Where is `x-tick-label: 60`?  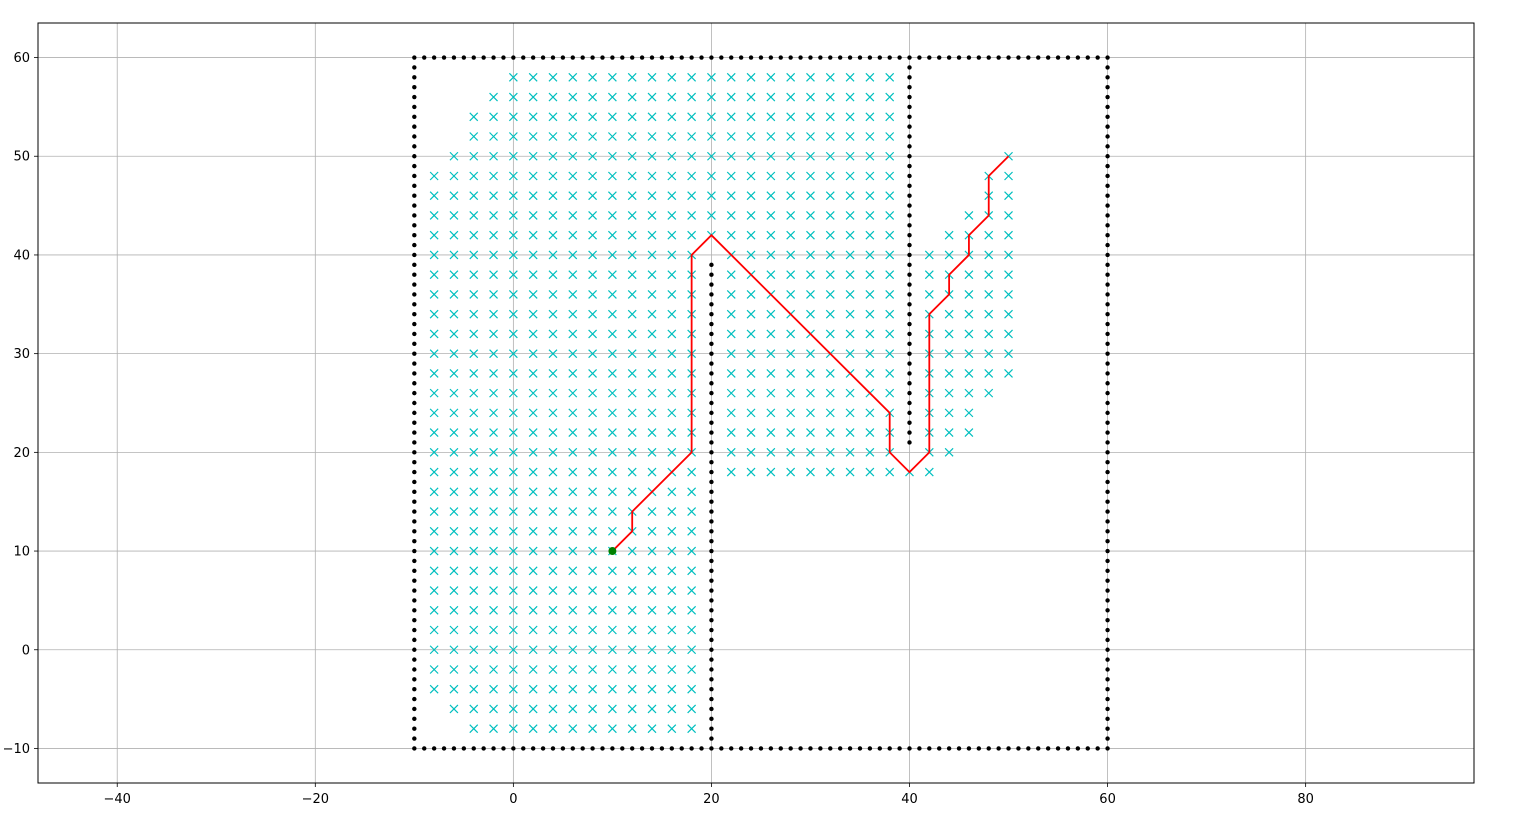 x-tick-label: 60 is located at coordinates (1107, 799).